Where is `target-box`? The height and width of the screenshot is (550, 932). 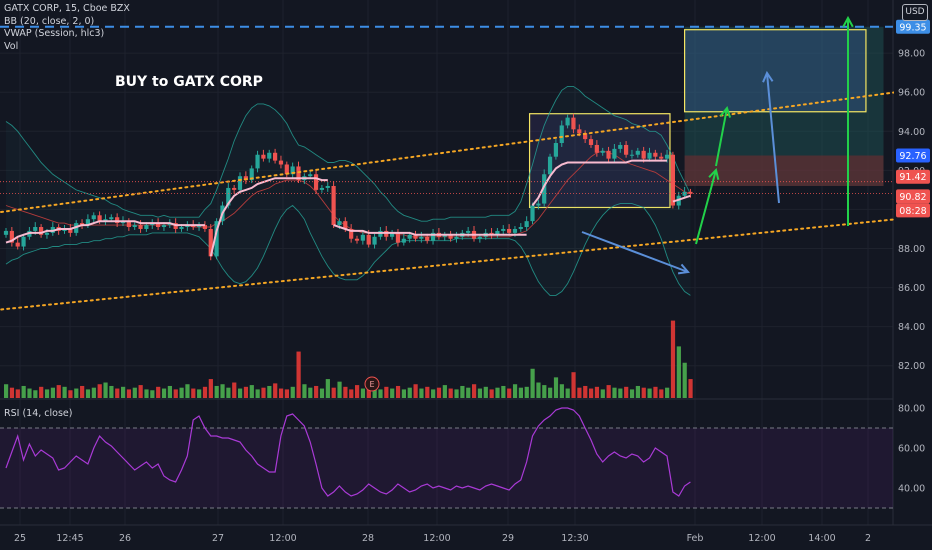
target-box is located at coordinates (775, 71).